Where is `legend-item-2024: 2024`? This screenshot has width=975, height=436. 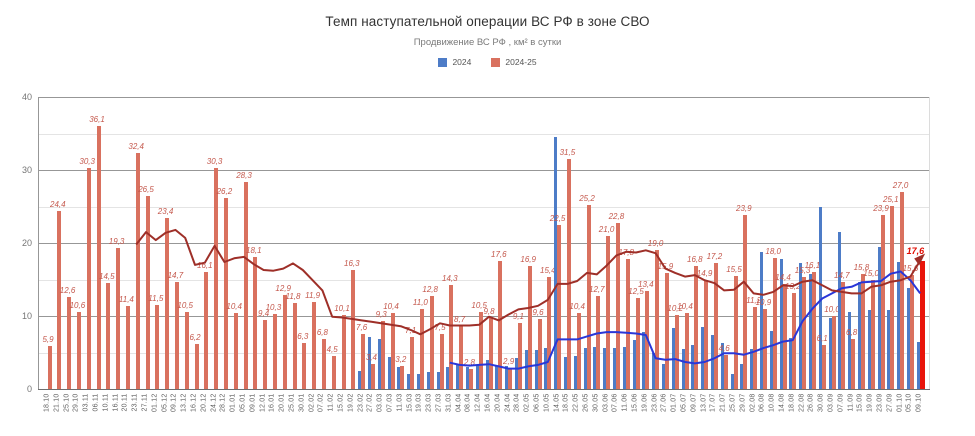
legend-item-2024: 2024 is located at coordinates (454, 62).